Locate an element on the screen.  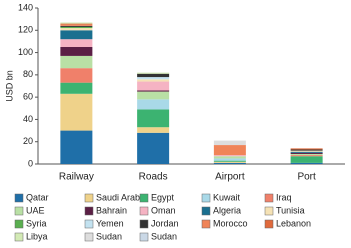
y-tick-label: 120 is located at coordinates (25, 30).